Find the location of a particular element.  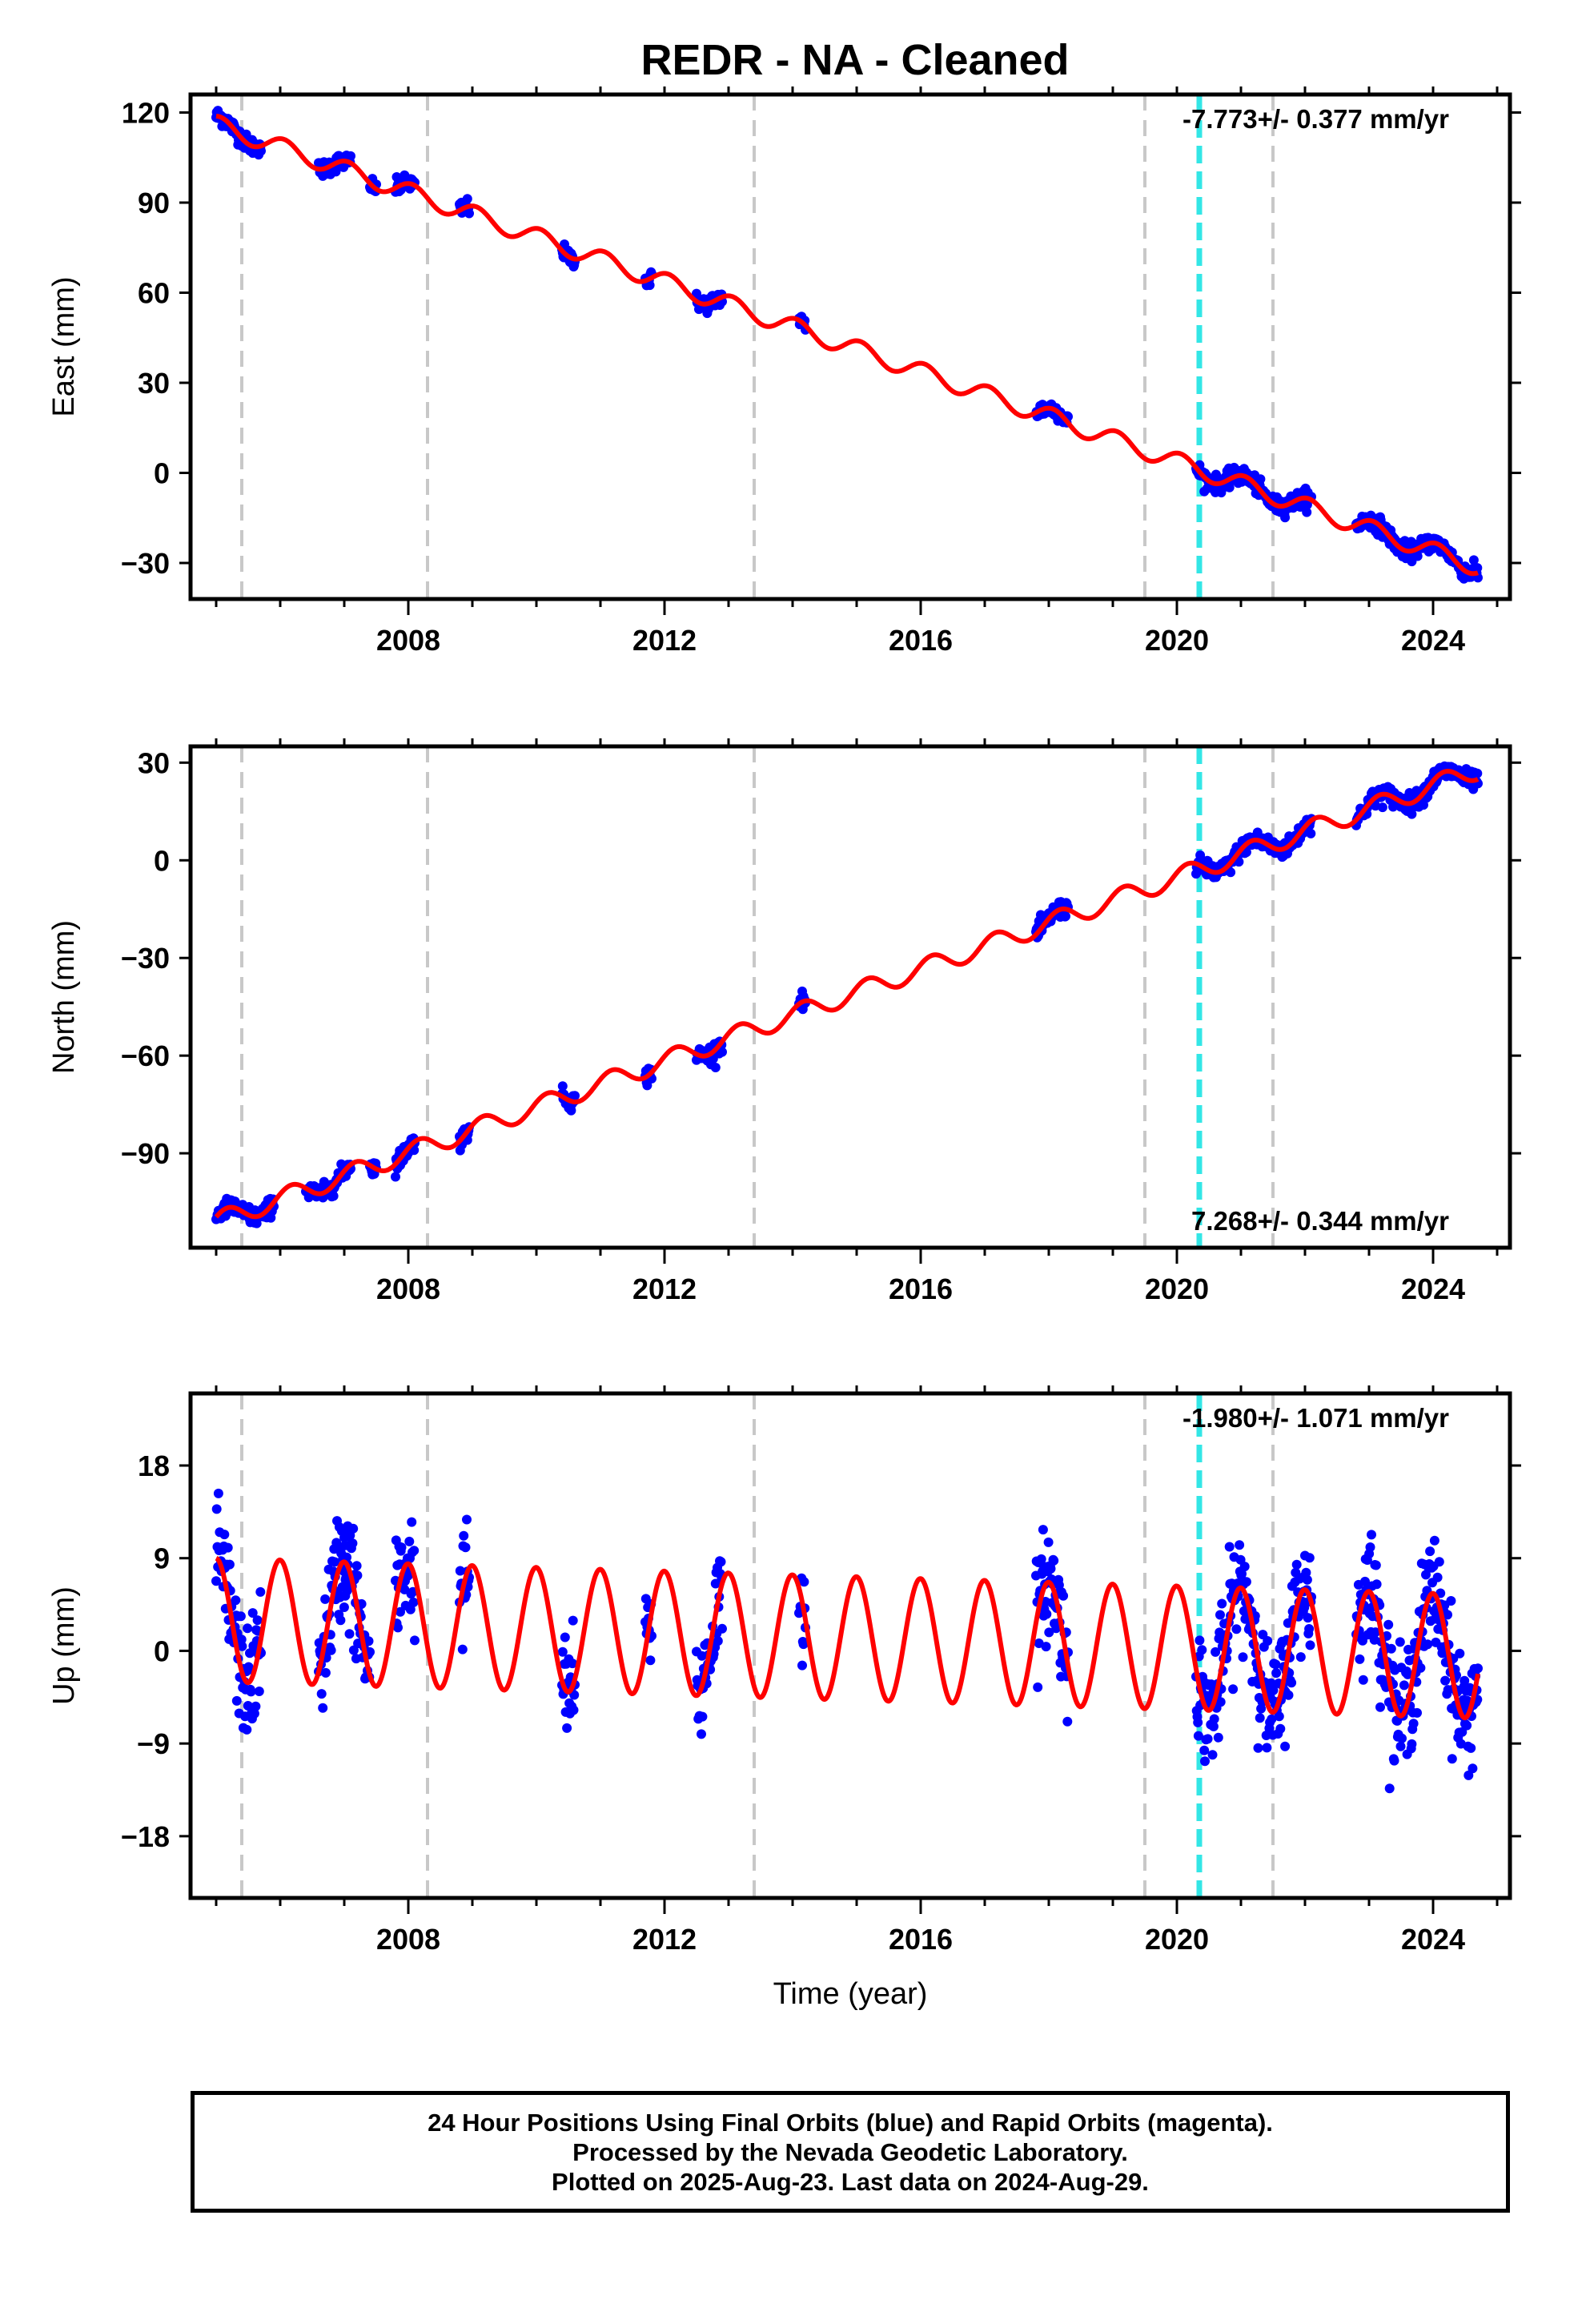

y-tick-label: −60 is located at coordinates (145, 1055).